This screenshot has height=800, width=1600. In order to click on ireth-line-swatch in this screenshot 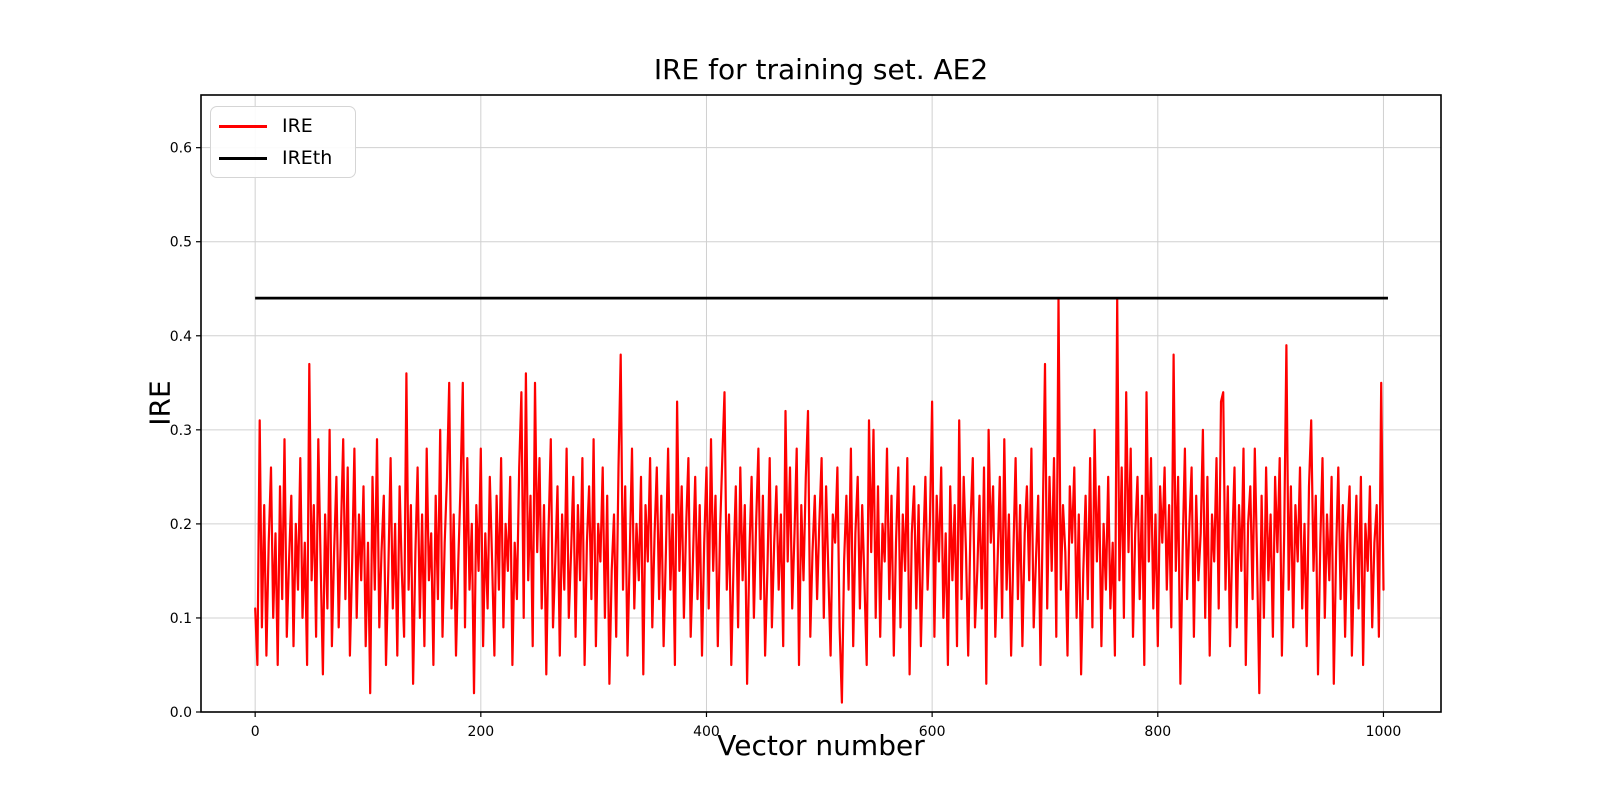, I will do `click(243, 158)`.